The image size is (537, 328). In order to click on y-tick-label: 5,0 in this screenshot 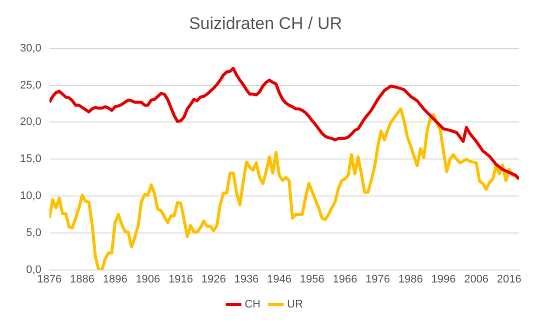, I will do `click(34, 232)`.